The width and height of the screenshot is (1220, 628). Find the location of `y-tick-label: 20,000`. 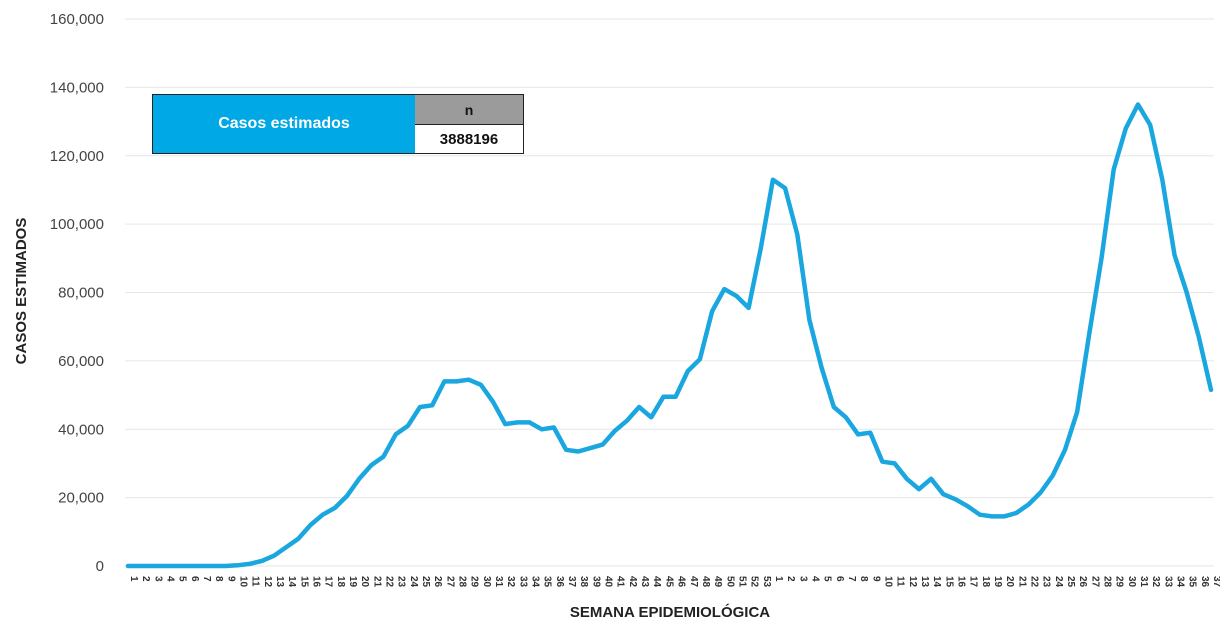

y-tick-label: 20,000 is located at coordinates (81, 498).